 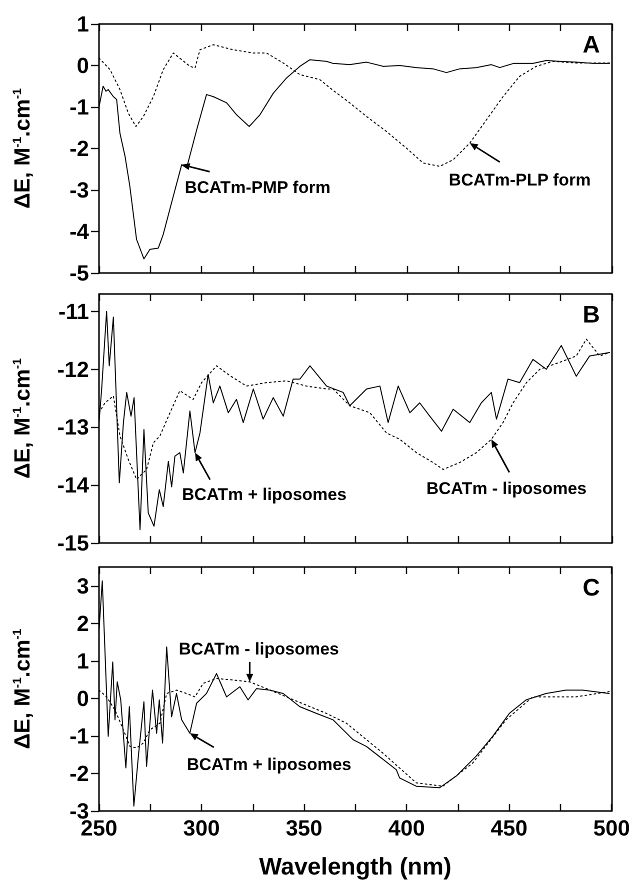 What do you see at coordinates (79, 273) in the screenshot?
I see `y-tick-label: -5` at bounding box center [79, 273].